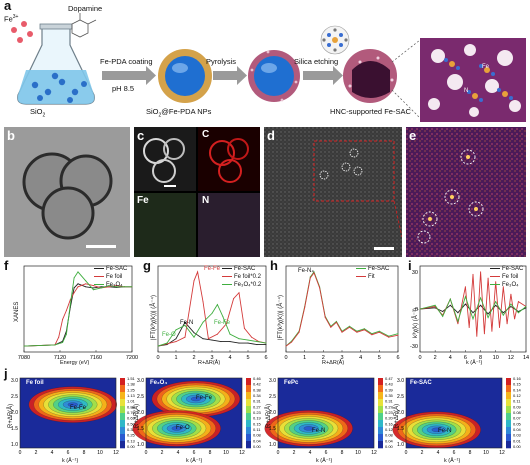 This screenshot has height=465, width=530. What do you see at coordinates (11, 135) in the screenshot?
I see `panel-label-b: b` at bounding box center [11, 135].